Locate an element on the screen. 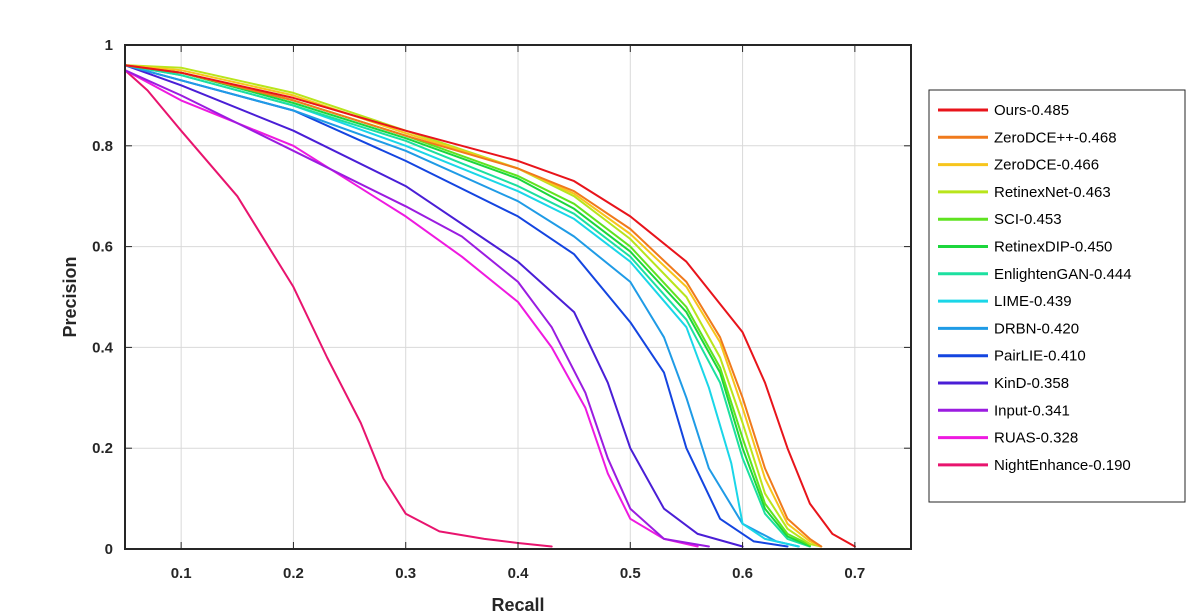 This screenshot has height=615, width=1196. x-tick-label: 0.7 is located at coordinates (854, 573).